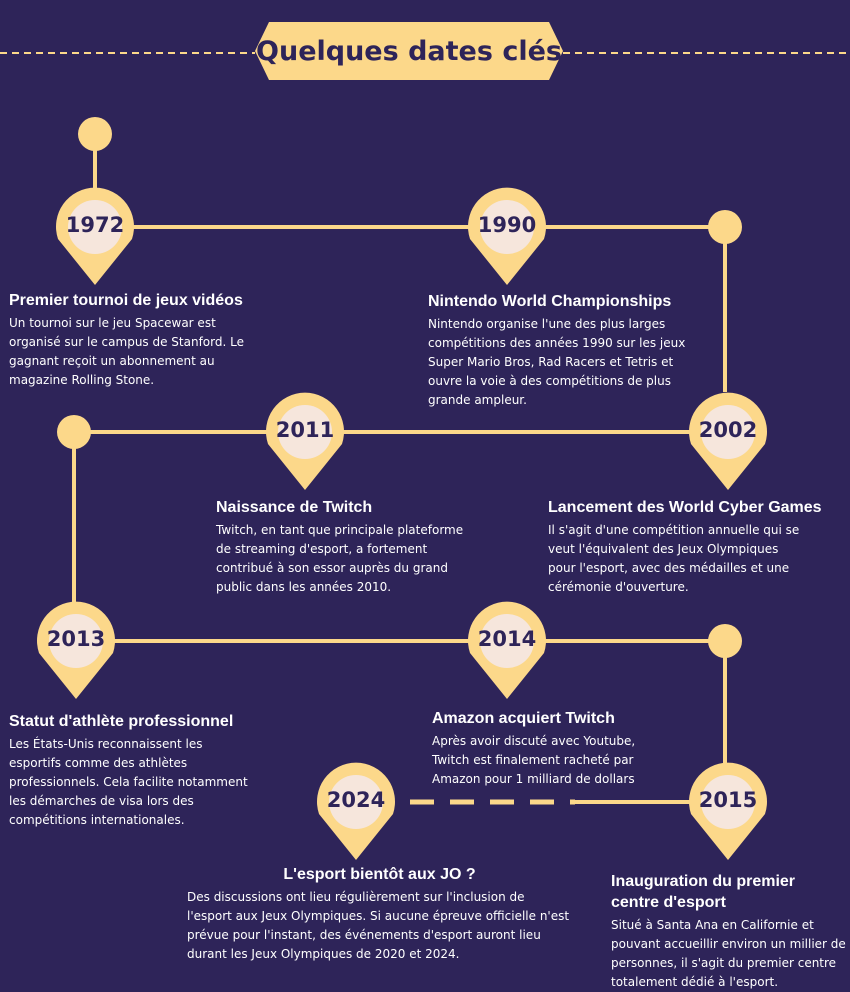 The height and width of the screenshot is (992, 850). Describe the element at coordinates (523, 718) in the screenshot. I see `event-title: Amazon acquiert Twitch` at that location.